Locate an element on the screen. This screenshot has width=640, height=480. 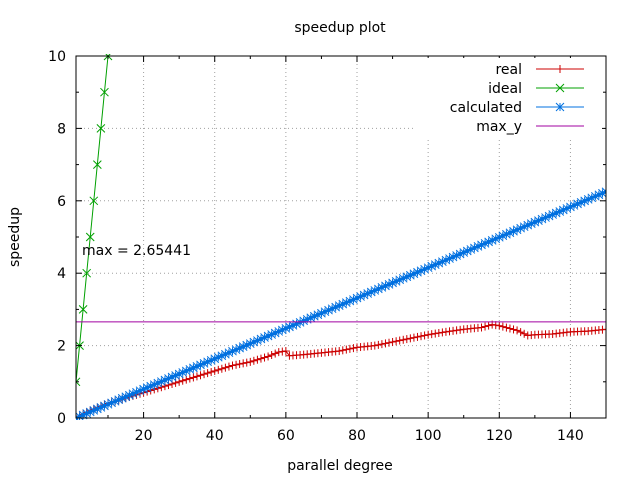
series-line-ideal is located at coordinates (92, 218).